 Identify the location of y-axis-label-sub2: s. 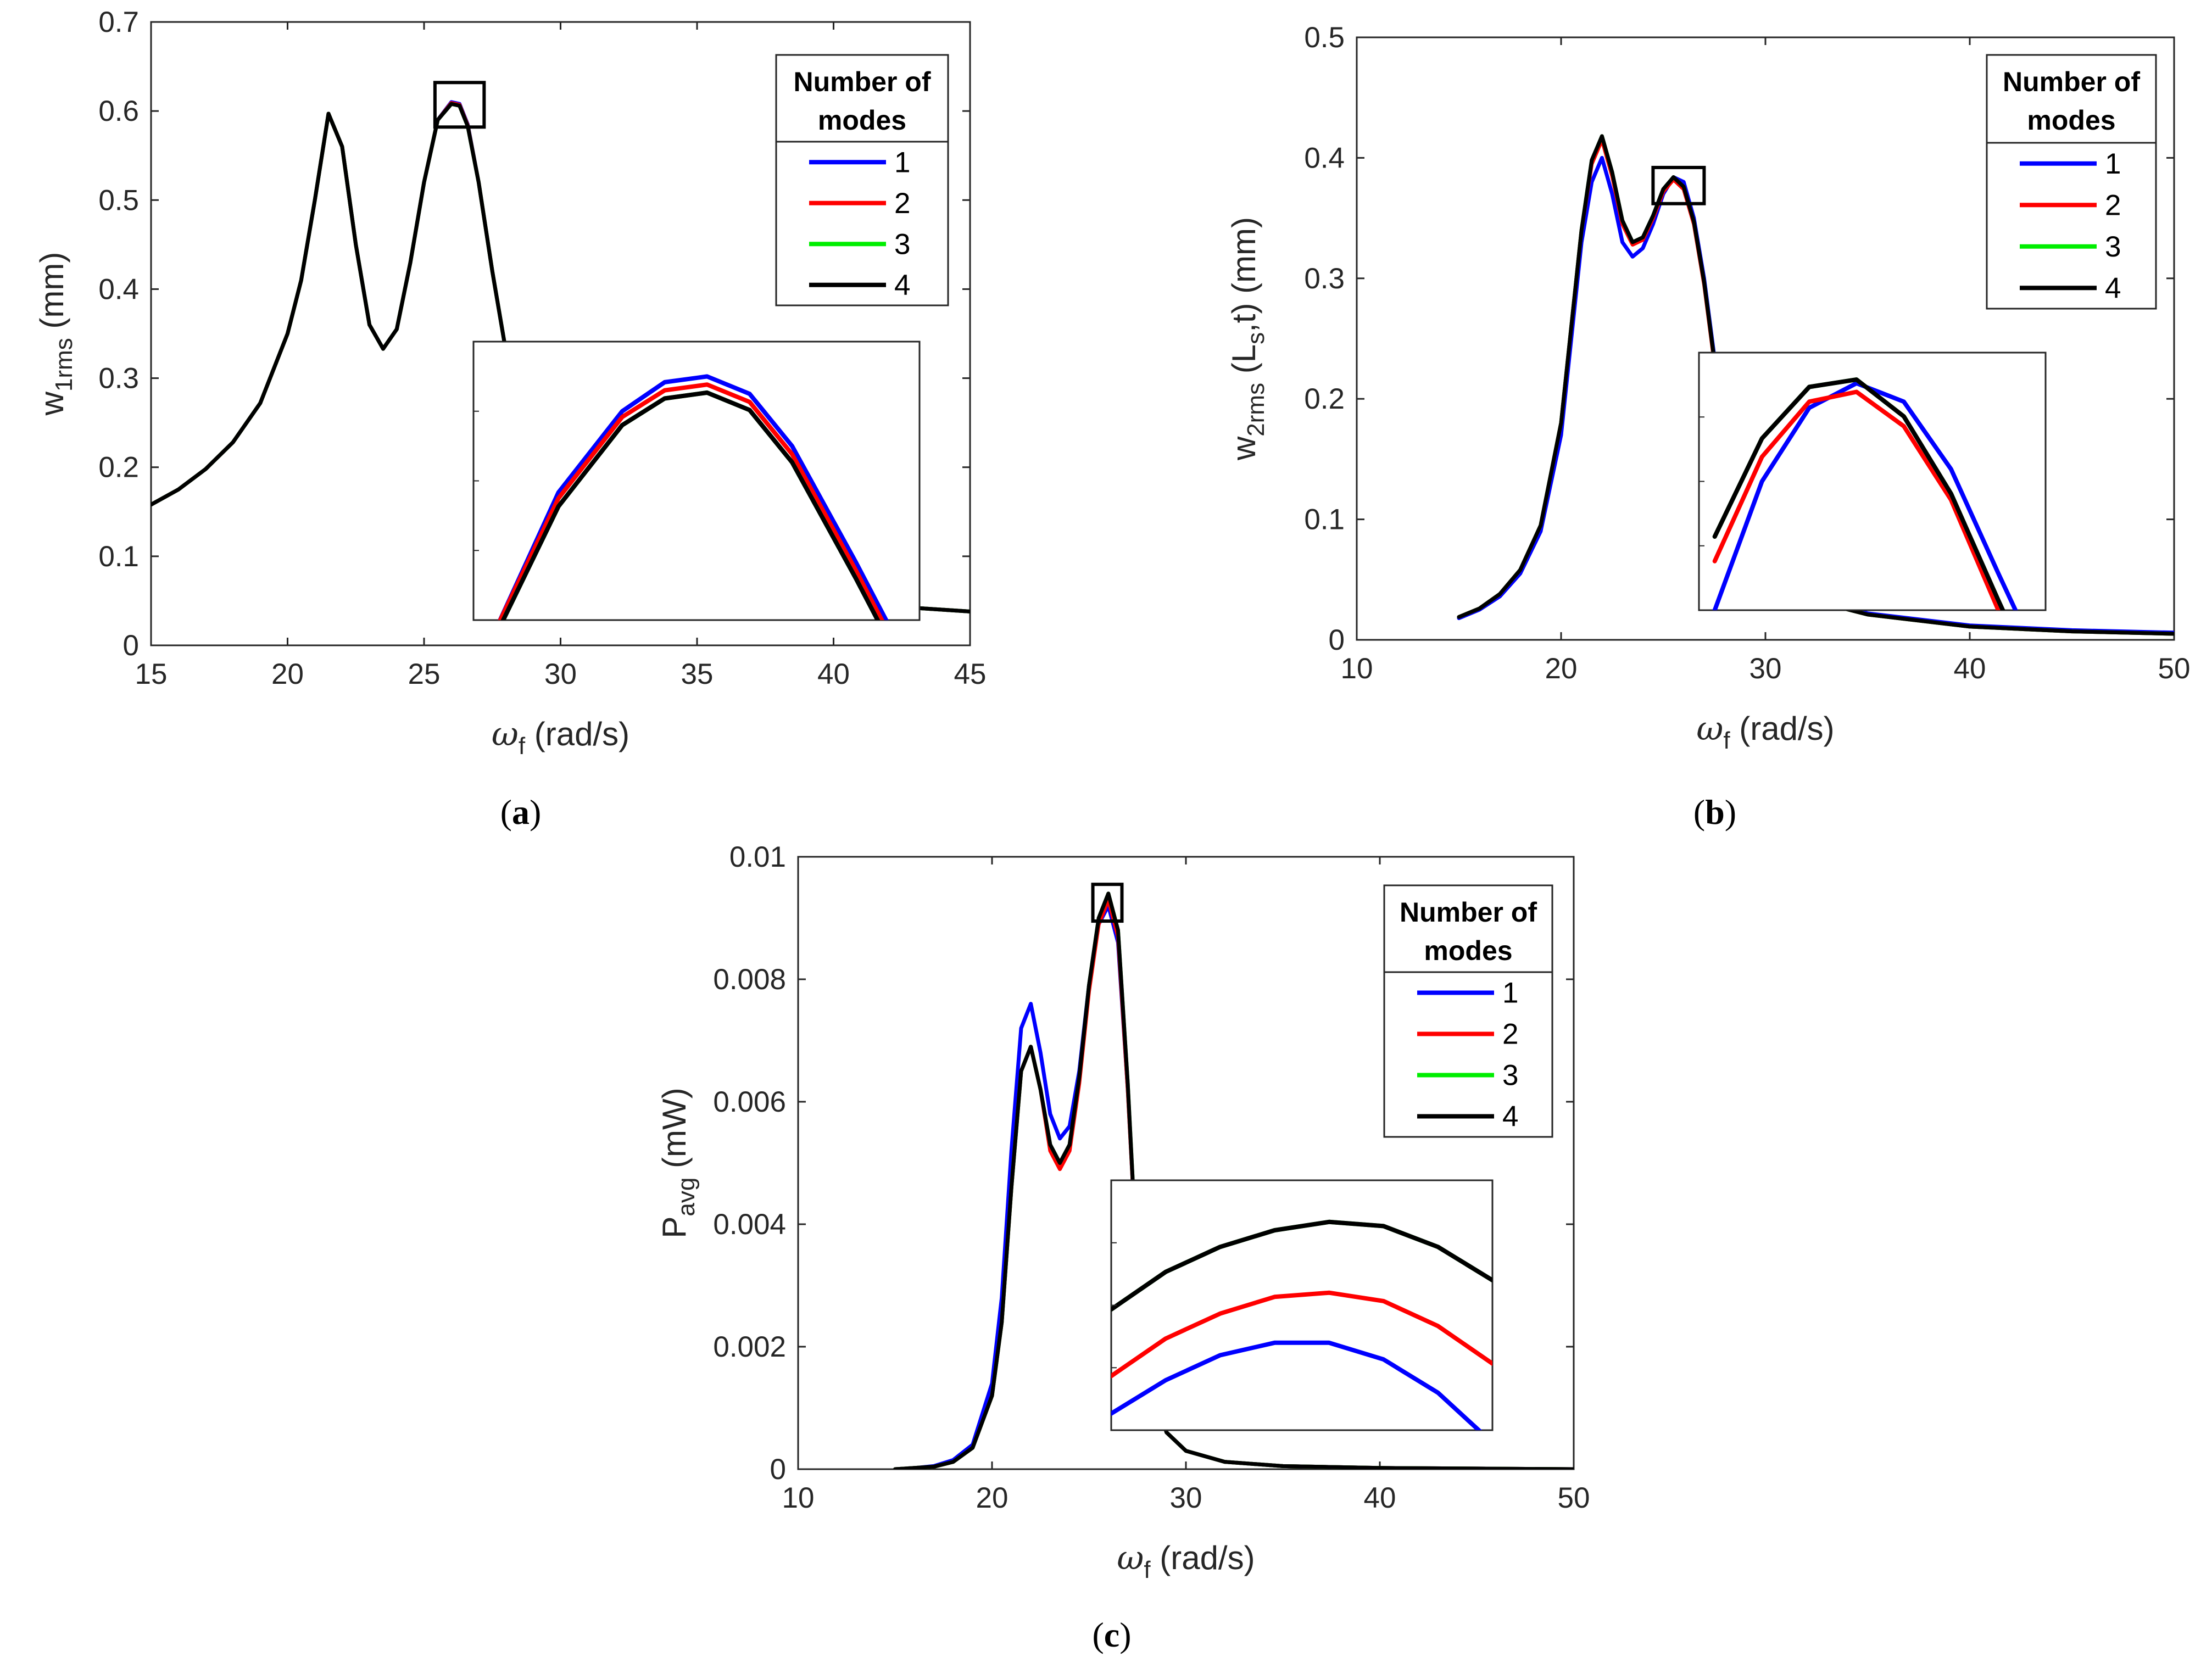
(1255, 338).